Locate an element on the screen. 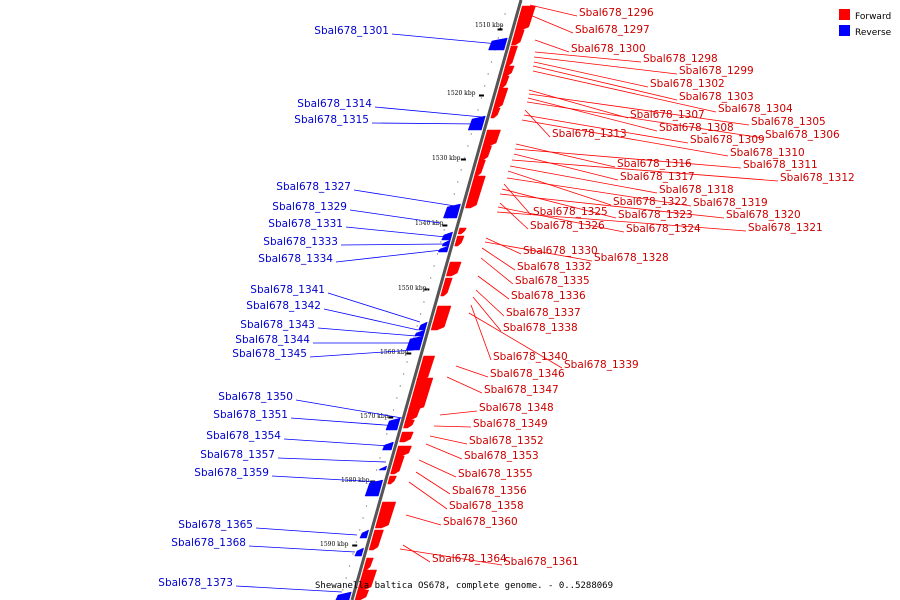 This screenshot has height=600, width=900. forward-gene-label: Sbal678_1337 is located at coordinates (543, 313).